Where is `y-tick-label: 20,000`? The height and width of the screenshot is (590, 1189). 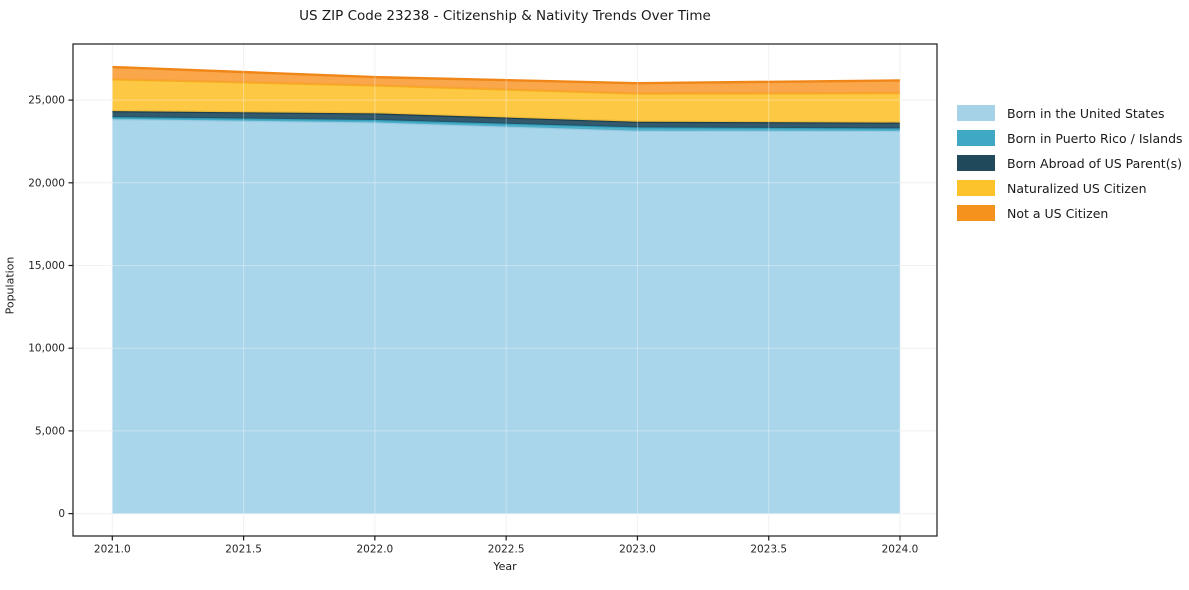
y-tick-label: 20,000 is located at coordinates (46, 183).